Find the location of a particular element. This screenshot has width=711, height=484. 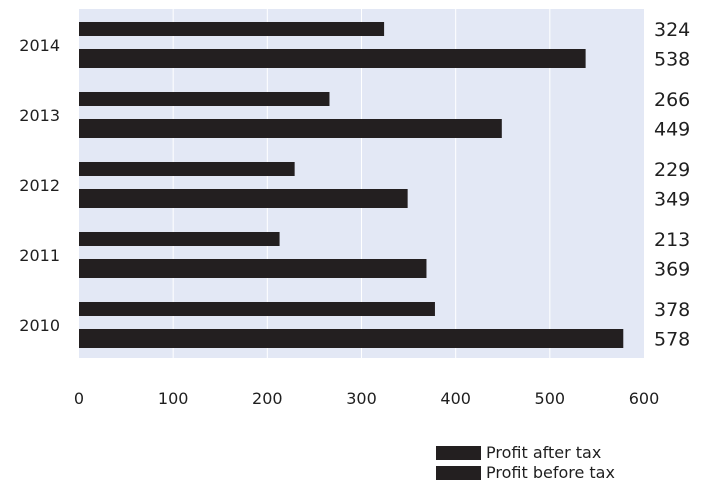

legend-item-profit-after-tax: Profit after tax is located at coordinates (566, 453).